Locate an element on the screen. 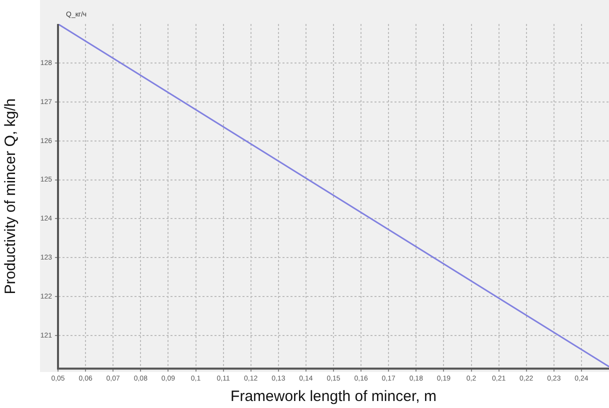 This screenshot has height=408, width=609. x-axis-title: Framework length of mincer, m is located at coordinates (333, 397).